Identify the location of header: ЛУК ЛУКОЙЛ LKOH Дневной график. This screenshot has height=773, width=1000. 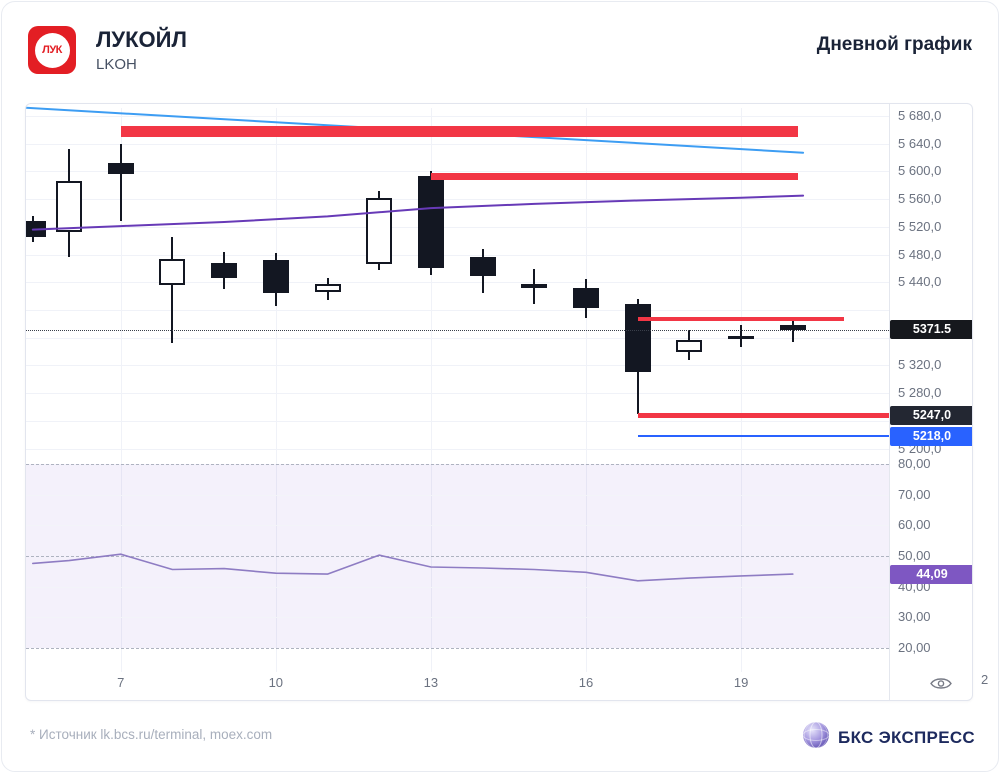
(500, 52).